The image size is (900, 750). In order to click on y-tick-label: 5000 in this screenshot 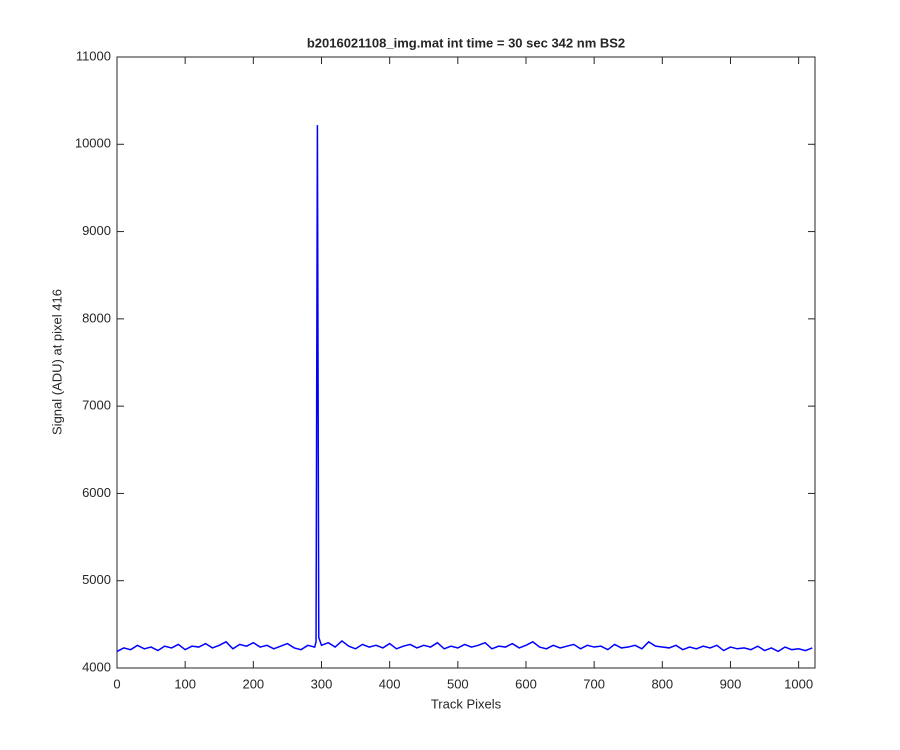, I will do `click(96, 579)`.